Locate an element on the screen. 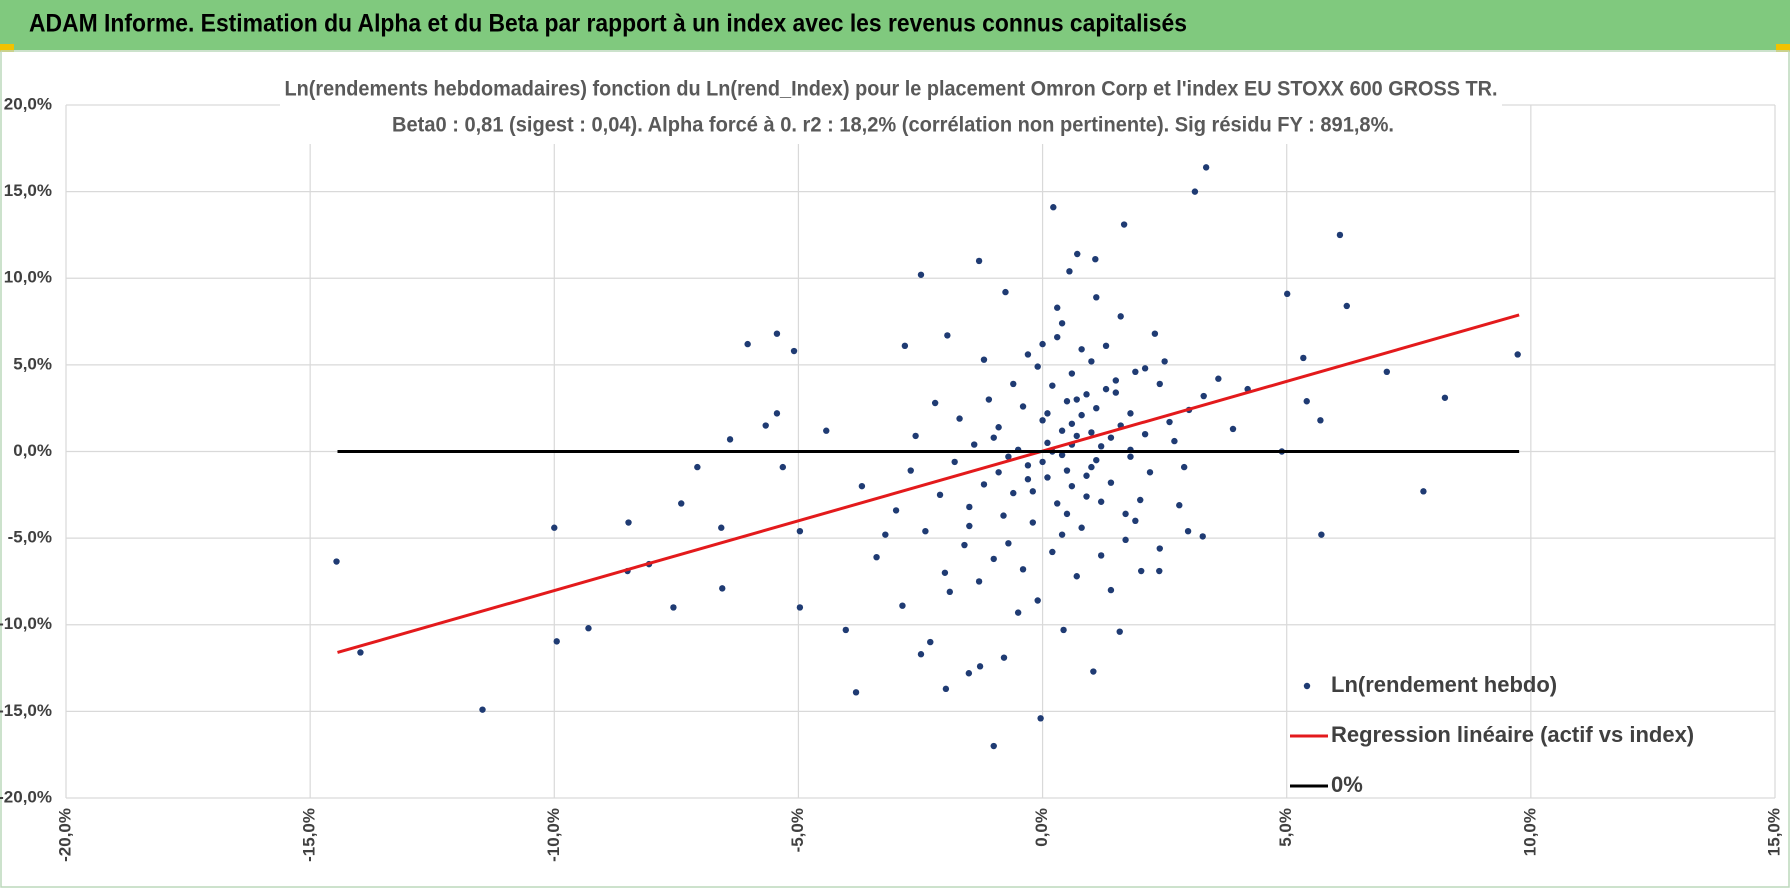 The width and height of the screenshot is (1790, 888). corner-marker is located at coordinates (1783, 48).